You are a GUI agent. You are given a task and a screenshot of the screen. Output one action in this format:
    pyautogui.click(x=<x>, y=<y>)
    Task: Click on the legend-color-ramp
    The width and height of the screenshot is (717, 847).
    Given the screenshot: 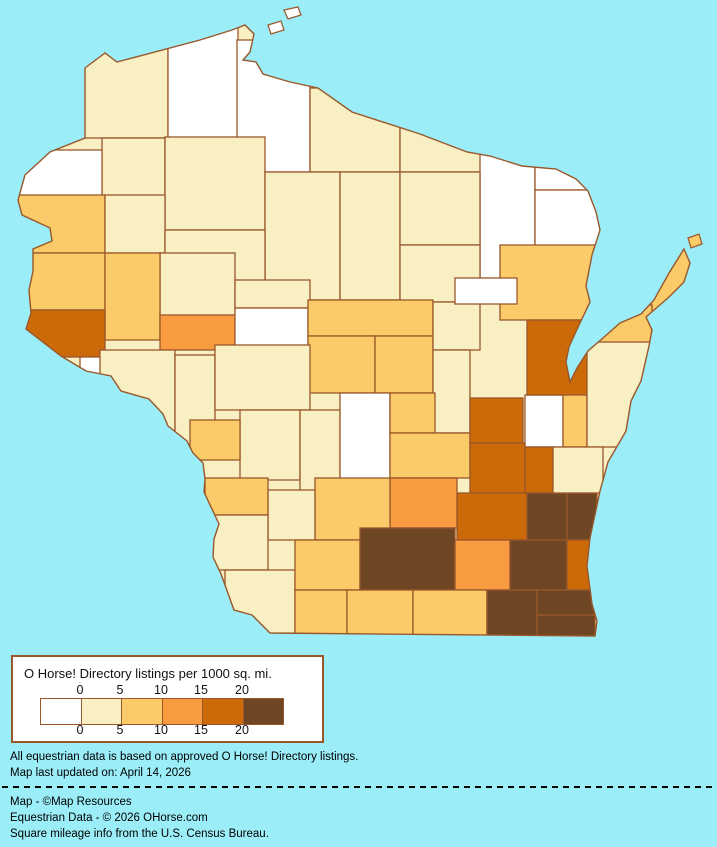 What is the action you would take?
    pyautogui.click(x=162, y=711)
    